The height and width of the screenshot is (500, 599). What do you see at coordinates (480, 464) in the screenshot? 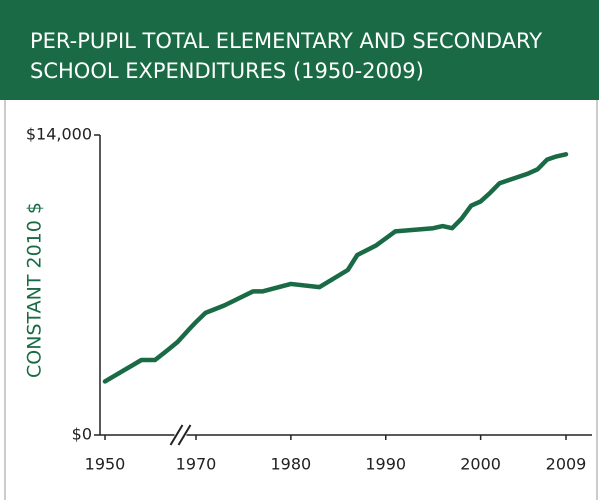
I see `x-tick-label: 2000` at bounding box center [480, 464].